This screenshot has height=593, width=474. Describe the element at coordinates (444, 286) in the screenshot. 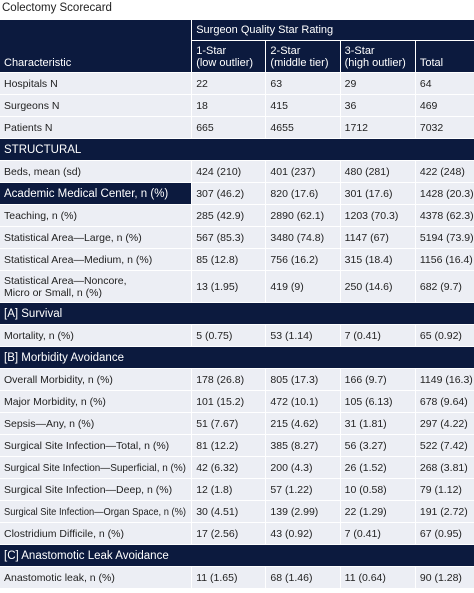

I see `cell: 682 (9.7)` at that location.